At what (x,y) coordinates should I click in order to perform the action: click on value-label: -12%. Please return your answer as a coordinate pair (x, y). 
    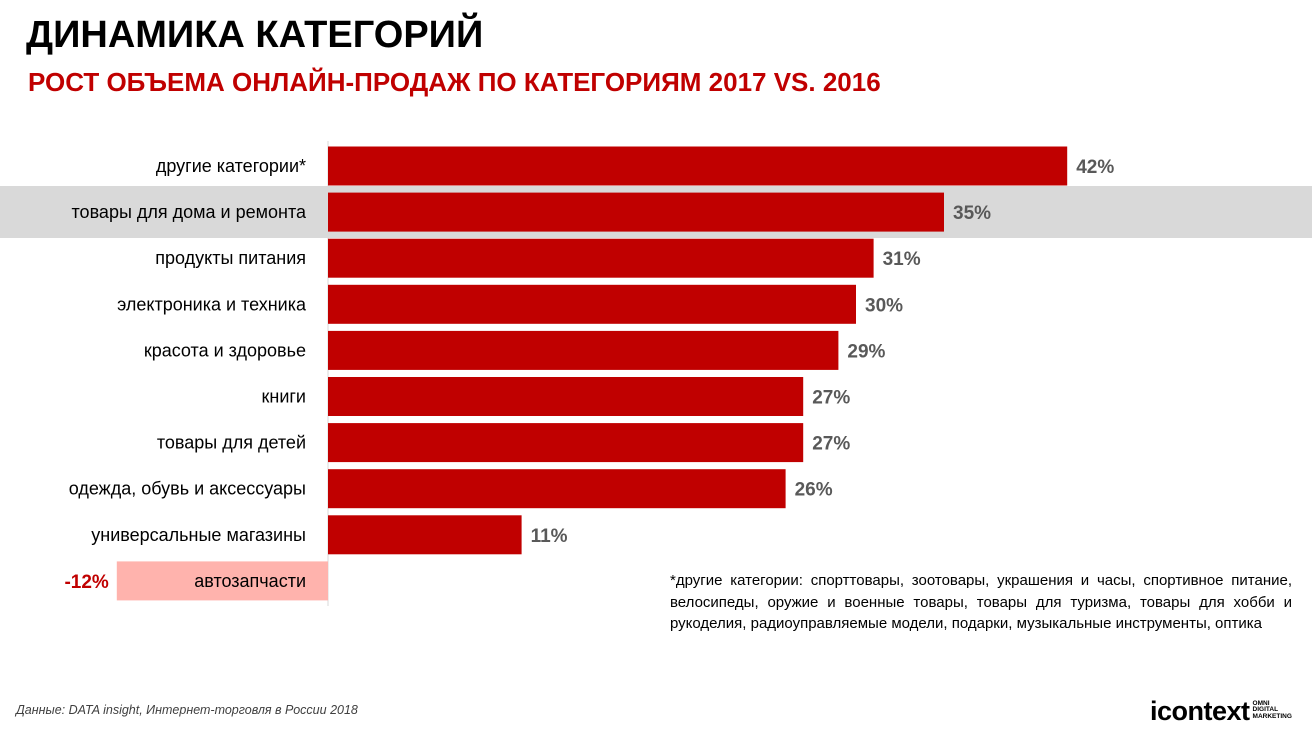
    Looking at the image, I should click on (86, 582).